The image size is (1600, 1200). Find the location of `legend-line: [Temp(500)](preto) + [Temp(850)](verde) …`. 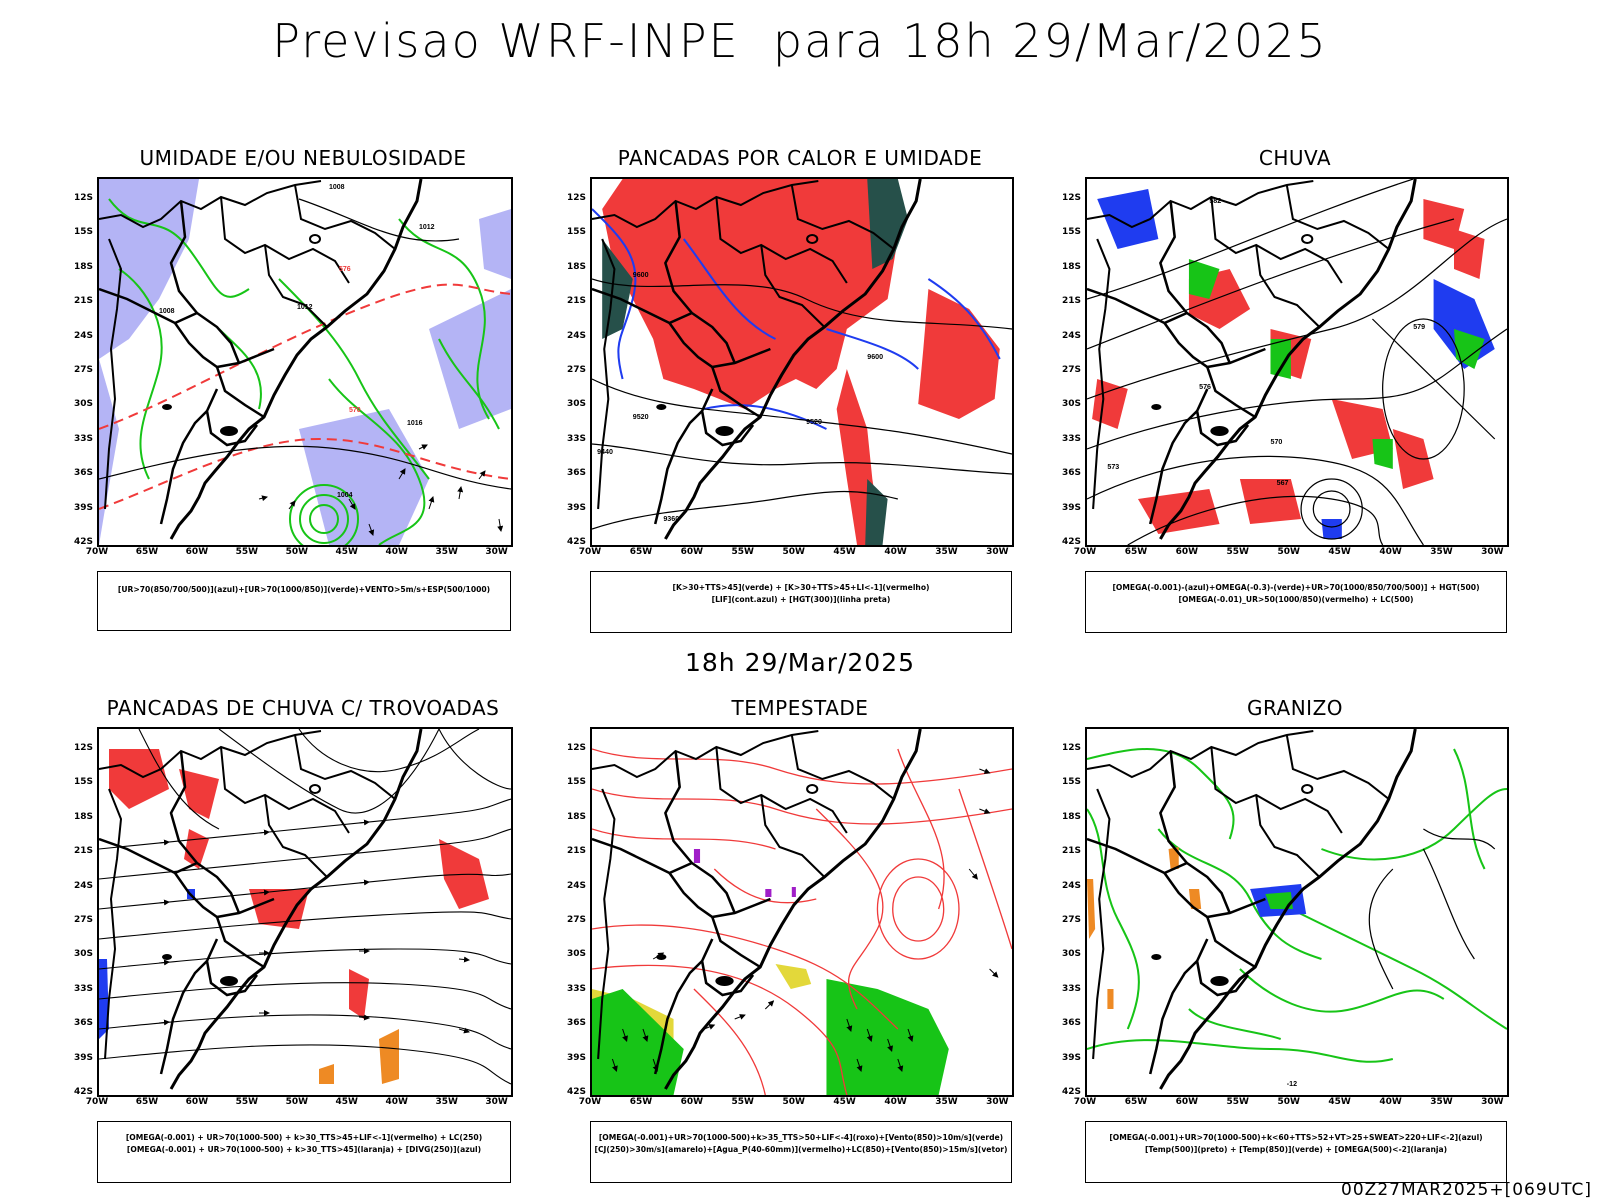

legend-line: [Temp(500)](preto) + [Temp(850)](verde) … is located at coordinates (1296, 1149).